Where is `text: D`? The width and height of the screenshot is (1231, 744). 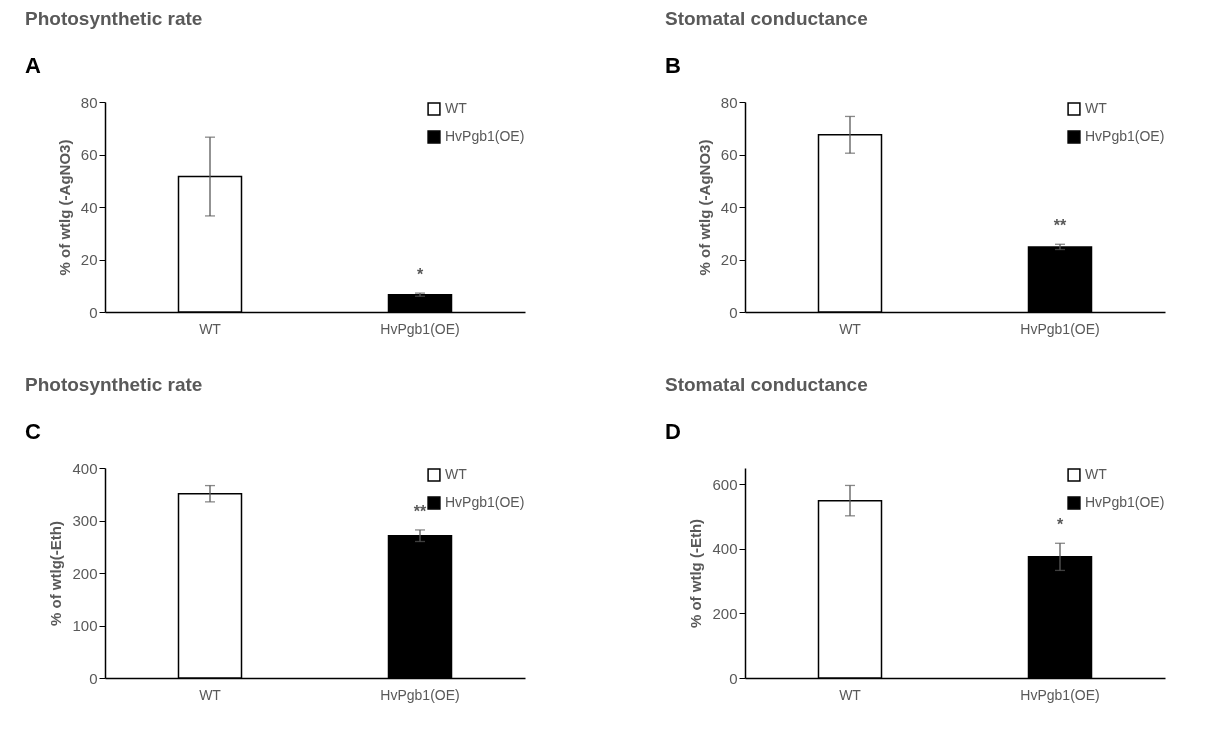 text: D is located at coordinates (673, 431).